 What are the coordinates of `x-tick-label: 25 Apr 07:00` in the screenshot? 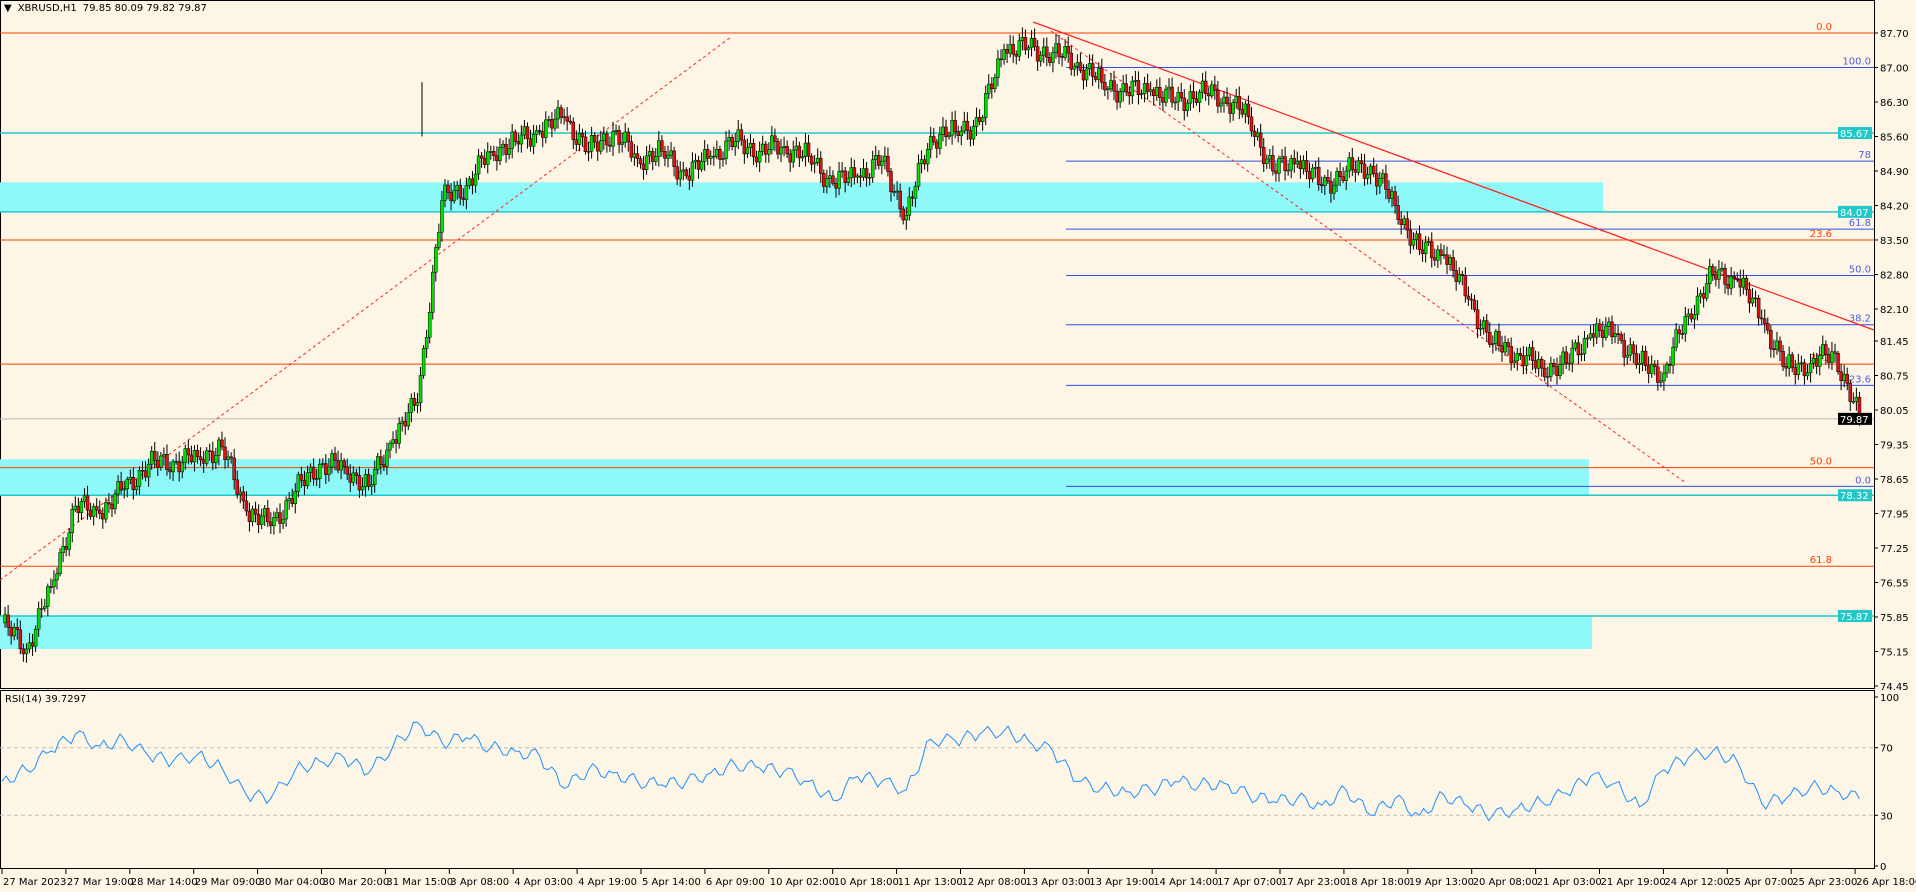 It's located at (1760, 882).